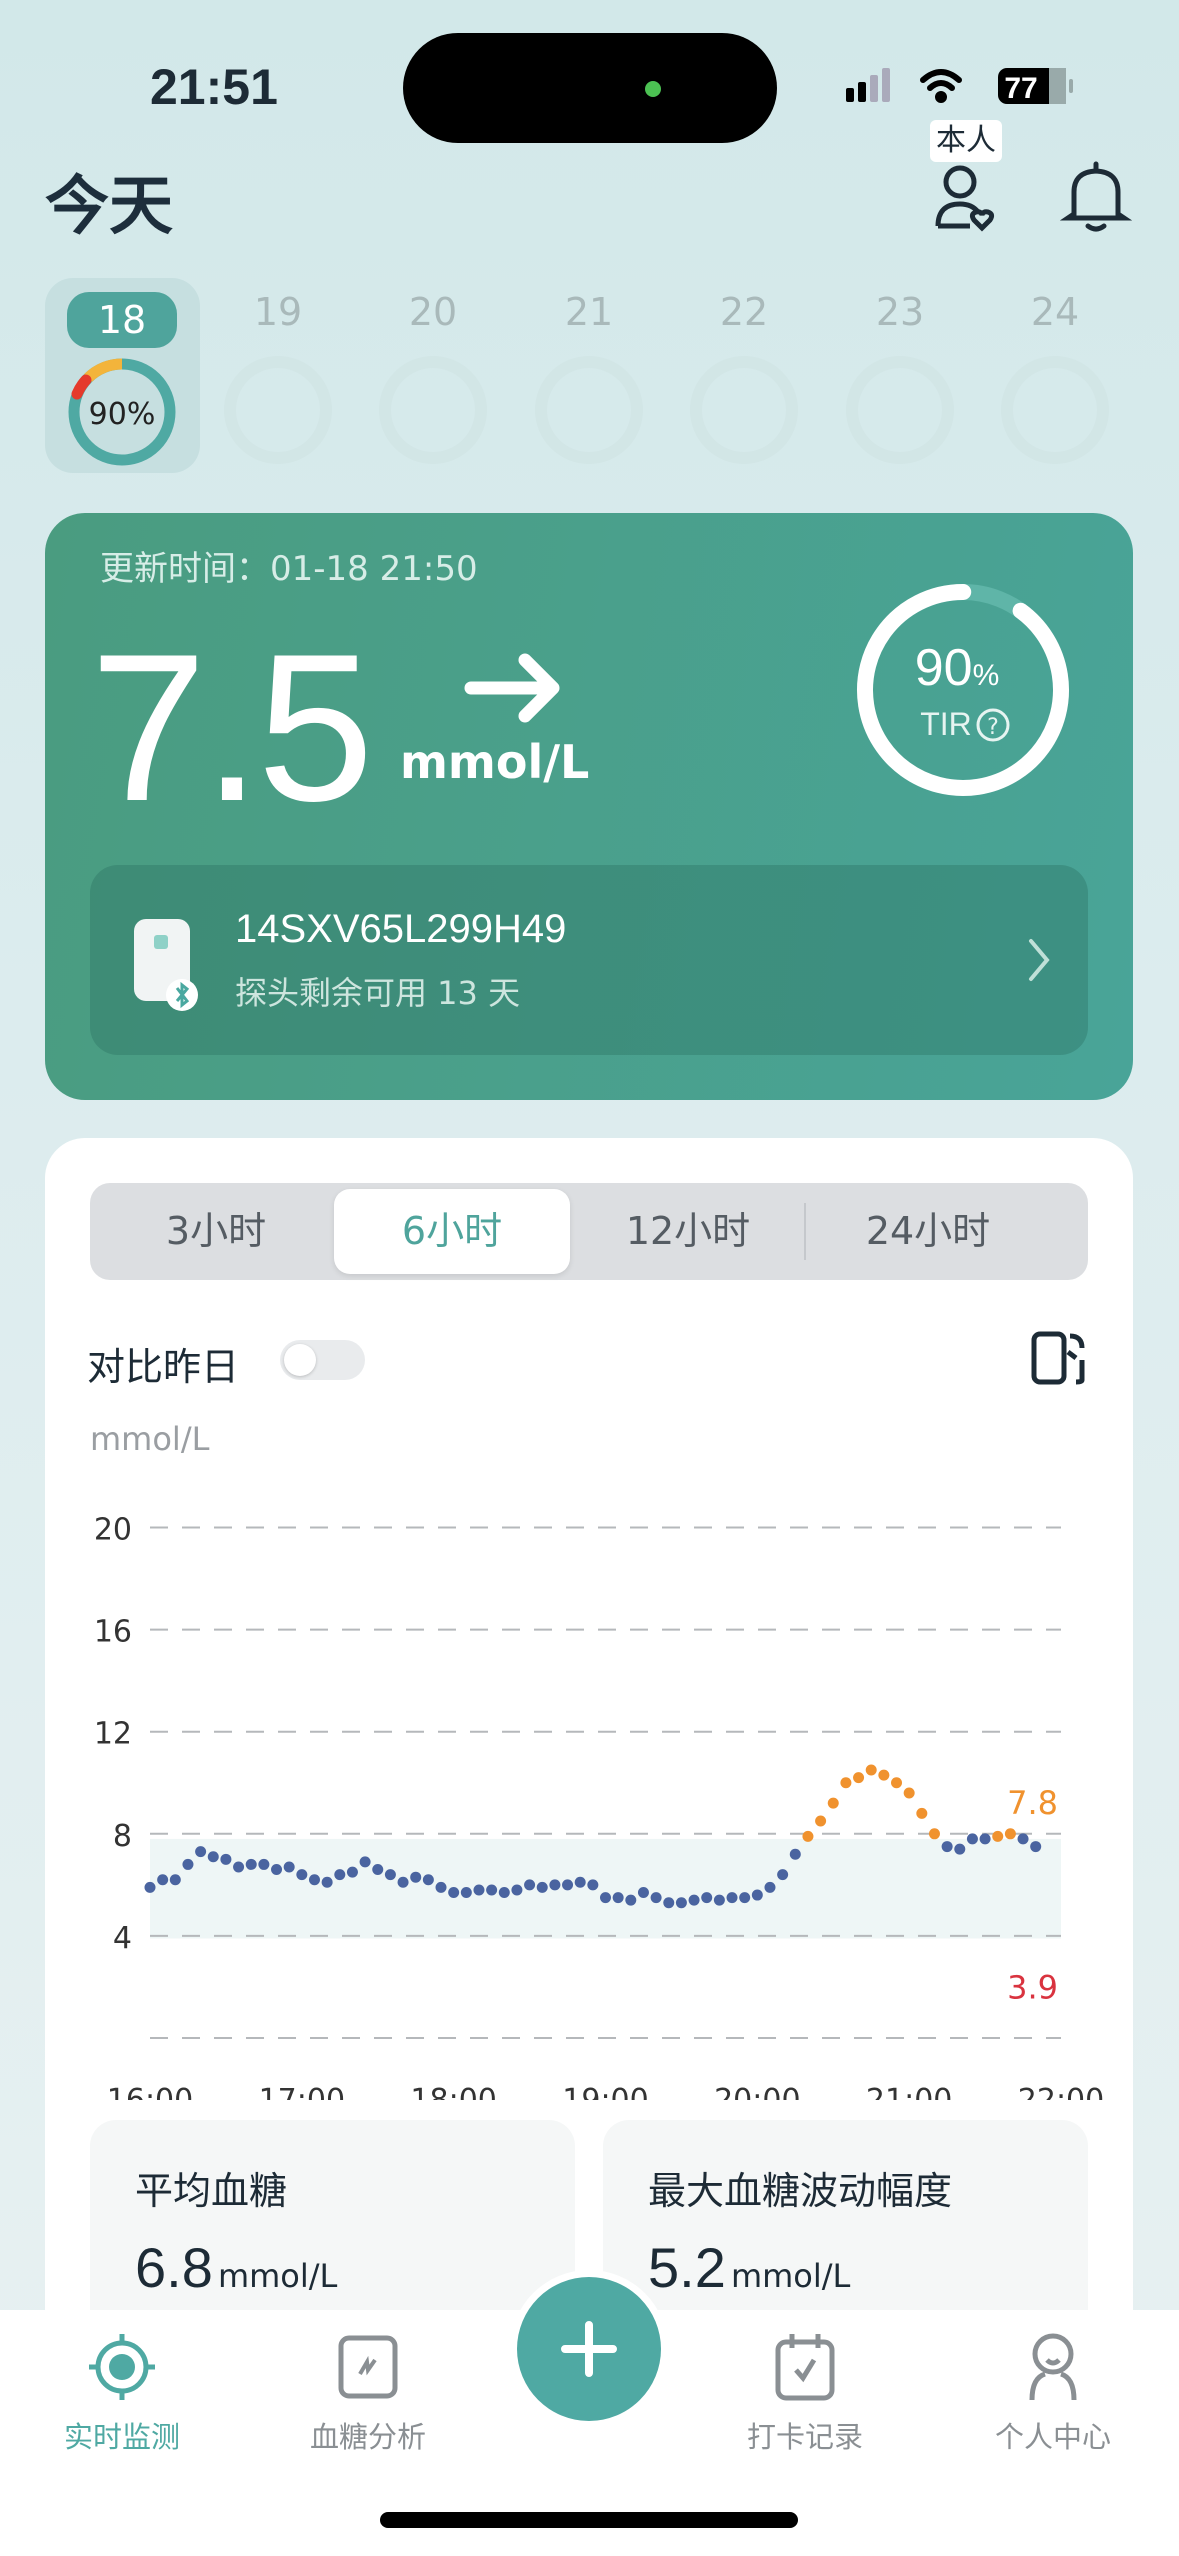 This screenshot has width=1179, height=2556. Describe the element at coordinates (1032, 1987) in the screenshot. I see `target-low-label: 3.9` at that location.